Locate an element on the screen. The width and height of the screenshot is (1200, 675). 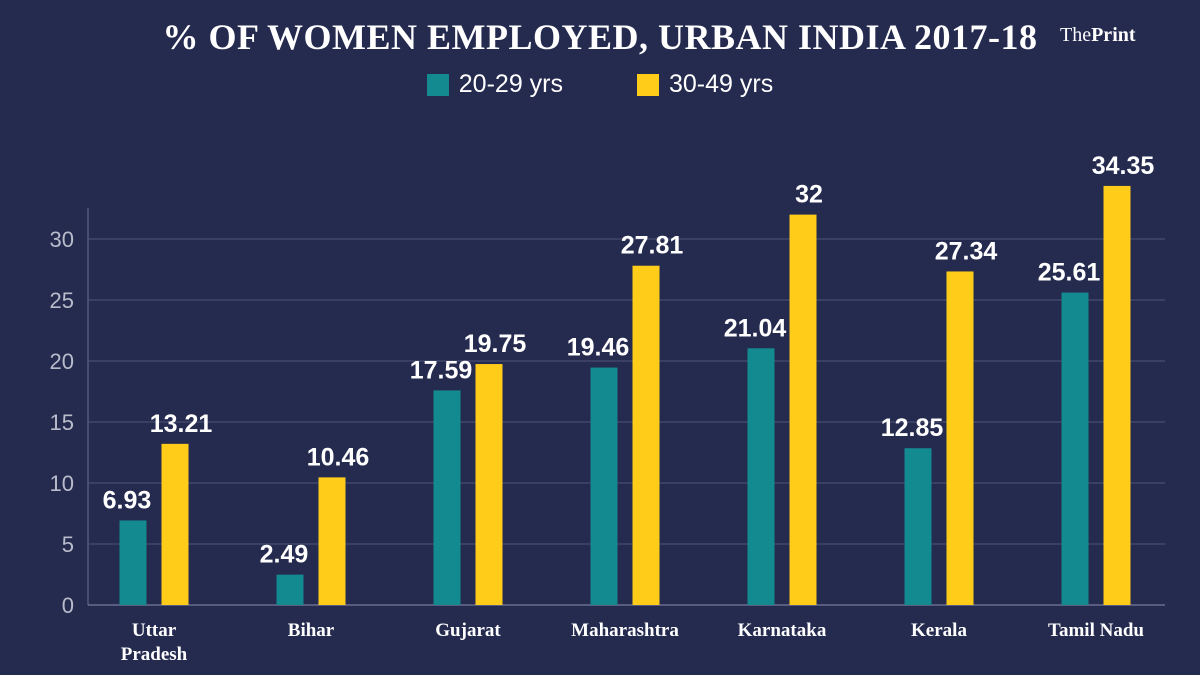
x-category-label: Uttar is located at coordinates (154, 630).